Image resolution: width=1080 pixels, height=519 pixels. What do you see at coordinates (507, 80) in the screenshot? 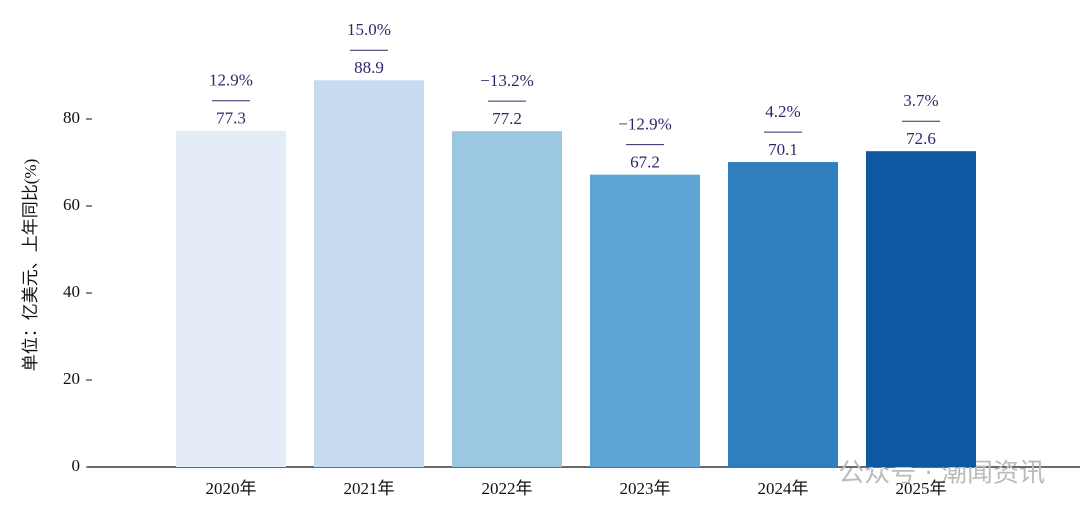
I see `growth-label: −13.2%` at bounding box center [507, 80].